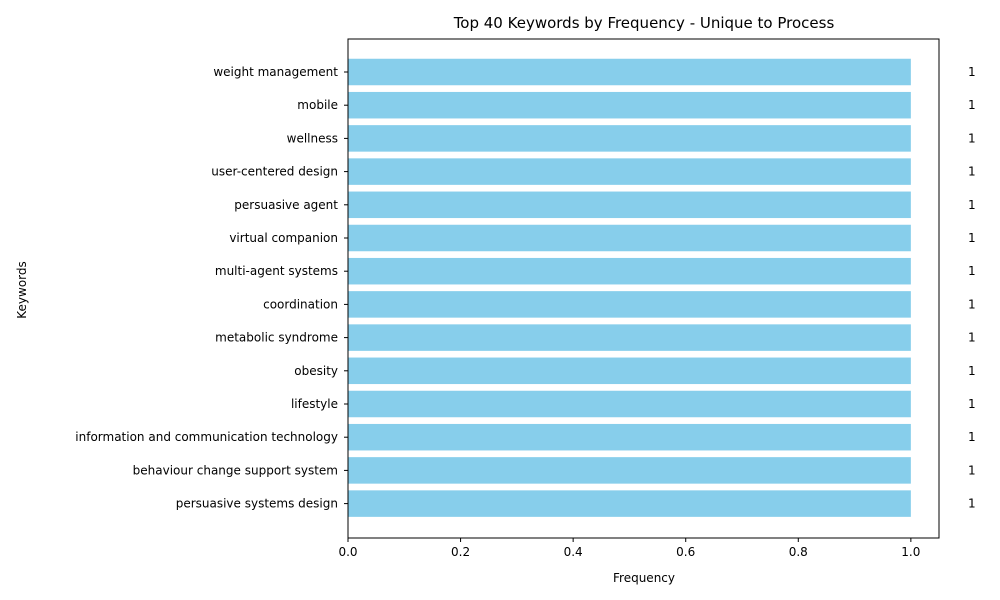  I want to click on y-tick-label: user-centered design, so click(274, 172).